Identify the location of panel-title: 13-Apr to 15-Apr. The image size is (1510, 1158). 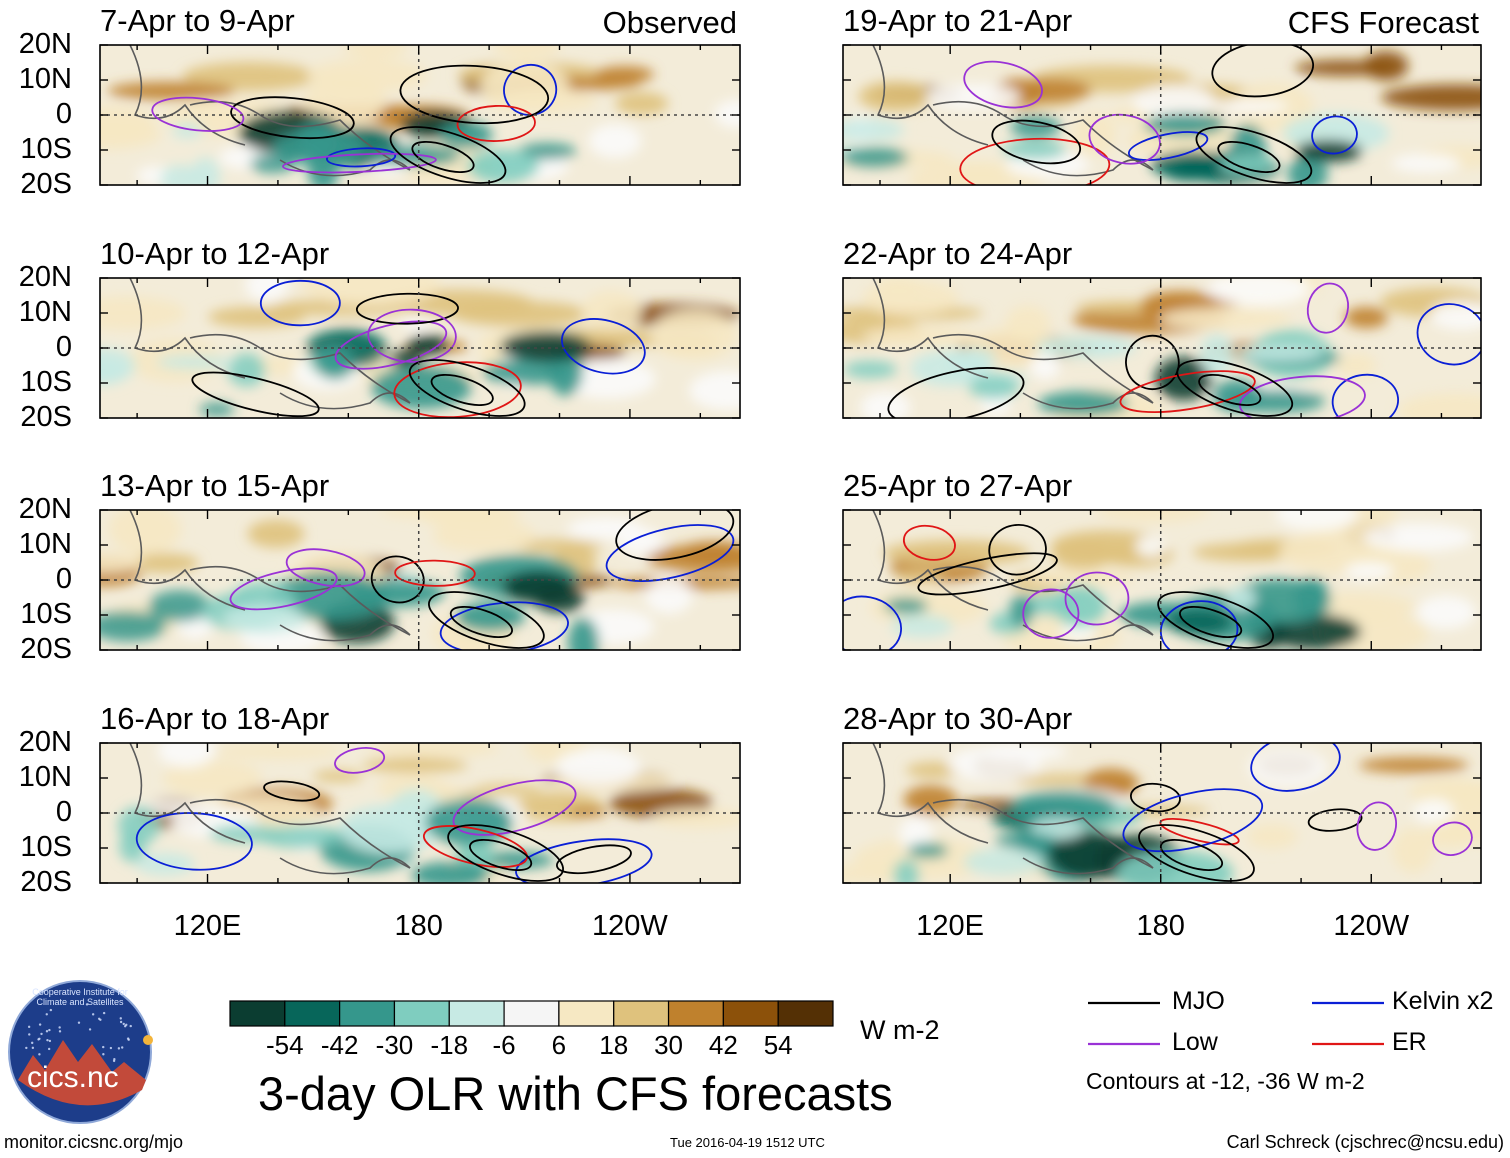
(215, 485).